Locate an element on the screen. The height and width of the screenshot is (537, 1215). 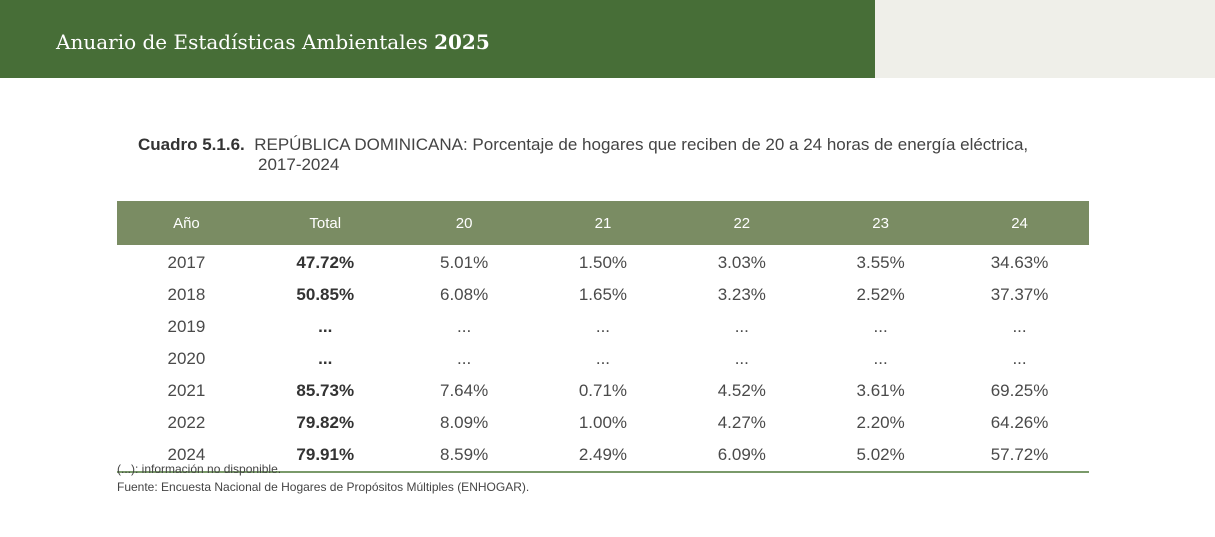
column-header: 21 is located at coordinates (603, 223).